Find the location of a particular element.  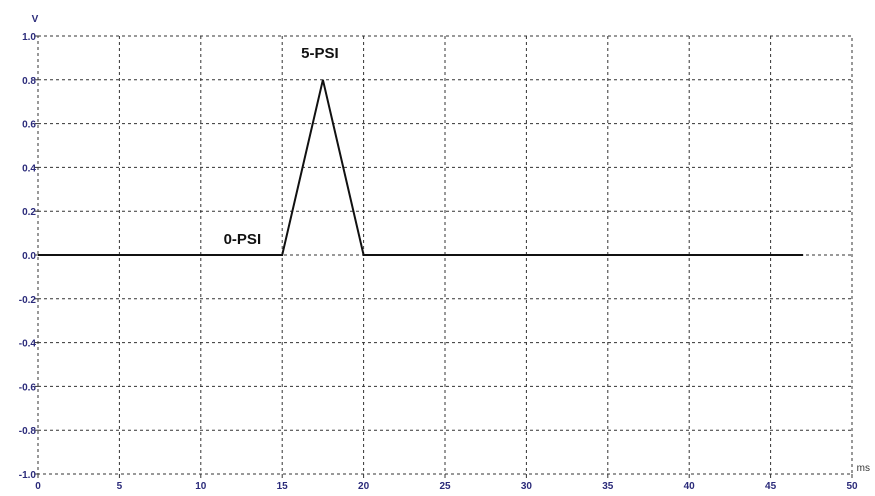

x-tick-label: 25 is located at coordinates (445, 486).